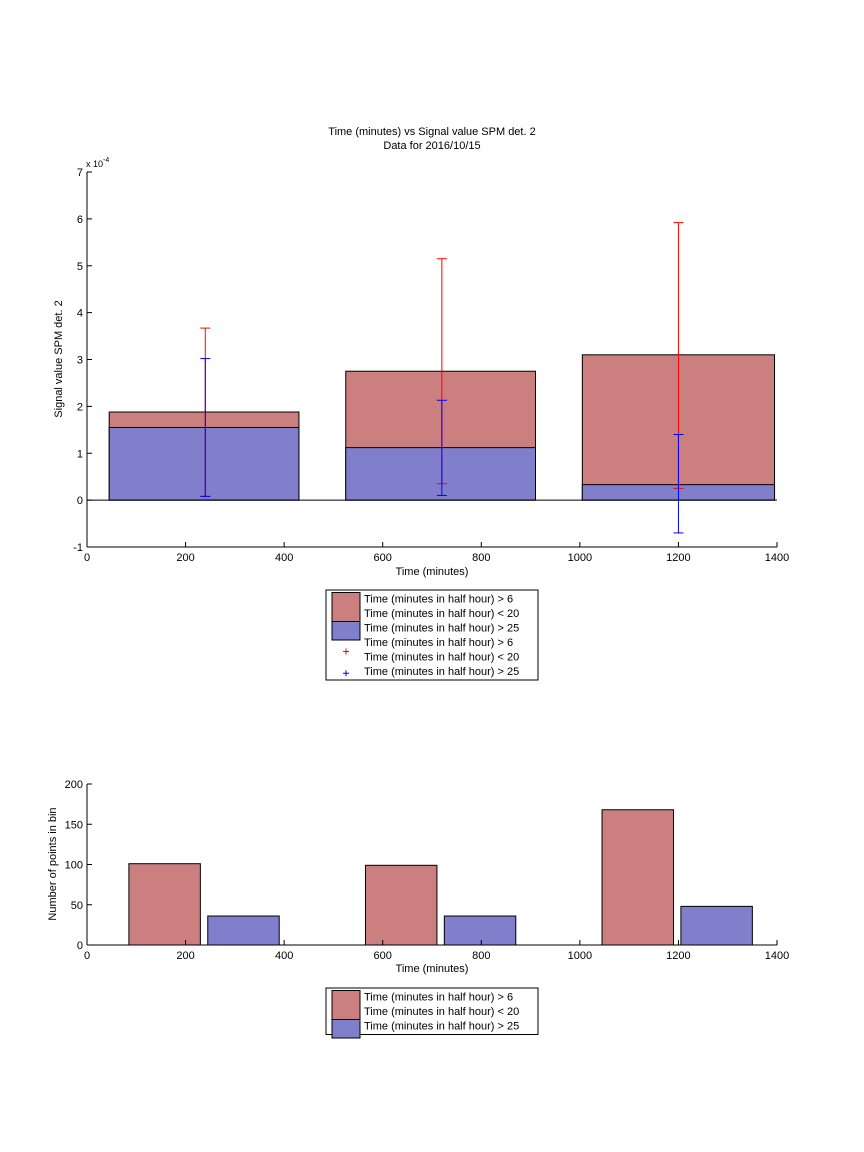 The width and height of the screenshot is (864, 1152). I want to click on tick-labels: 0 200 400 600 800 1000 1200 1400 0 50 100 150 200, so click(427, 870).